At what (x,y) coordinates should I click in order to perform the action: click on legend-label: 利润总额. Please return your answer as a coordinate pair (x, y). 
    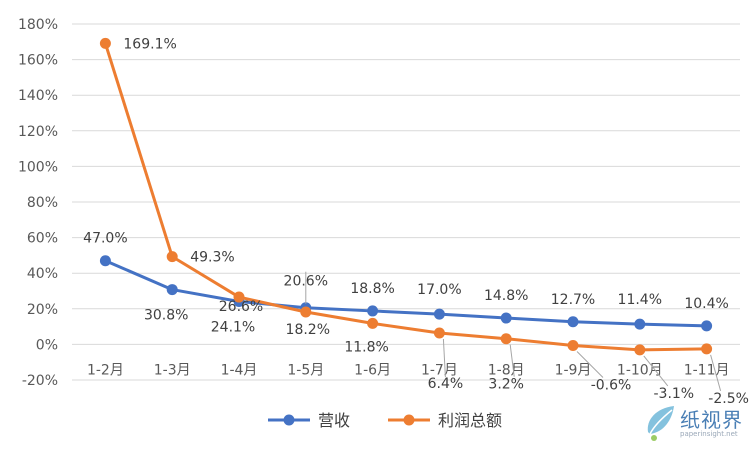
    Looking at the image, I should click on (470, 420).